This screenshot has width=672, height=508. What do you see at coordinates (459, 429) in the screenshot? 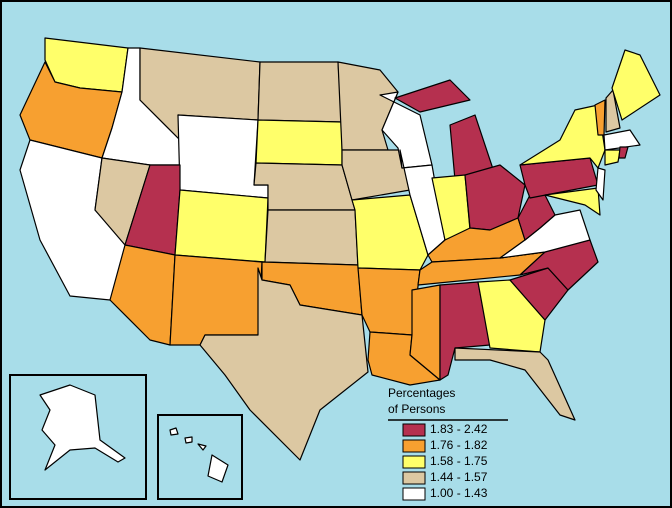
I see `legend-label: 1.83 - 2.42` at bounding box center [459, 429].